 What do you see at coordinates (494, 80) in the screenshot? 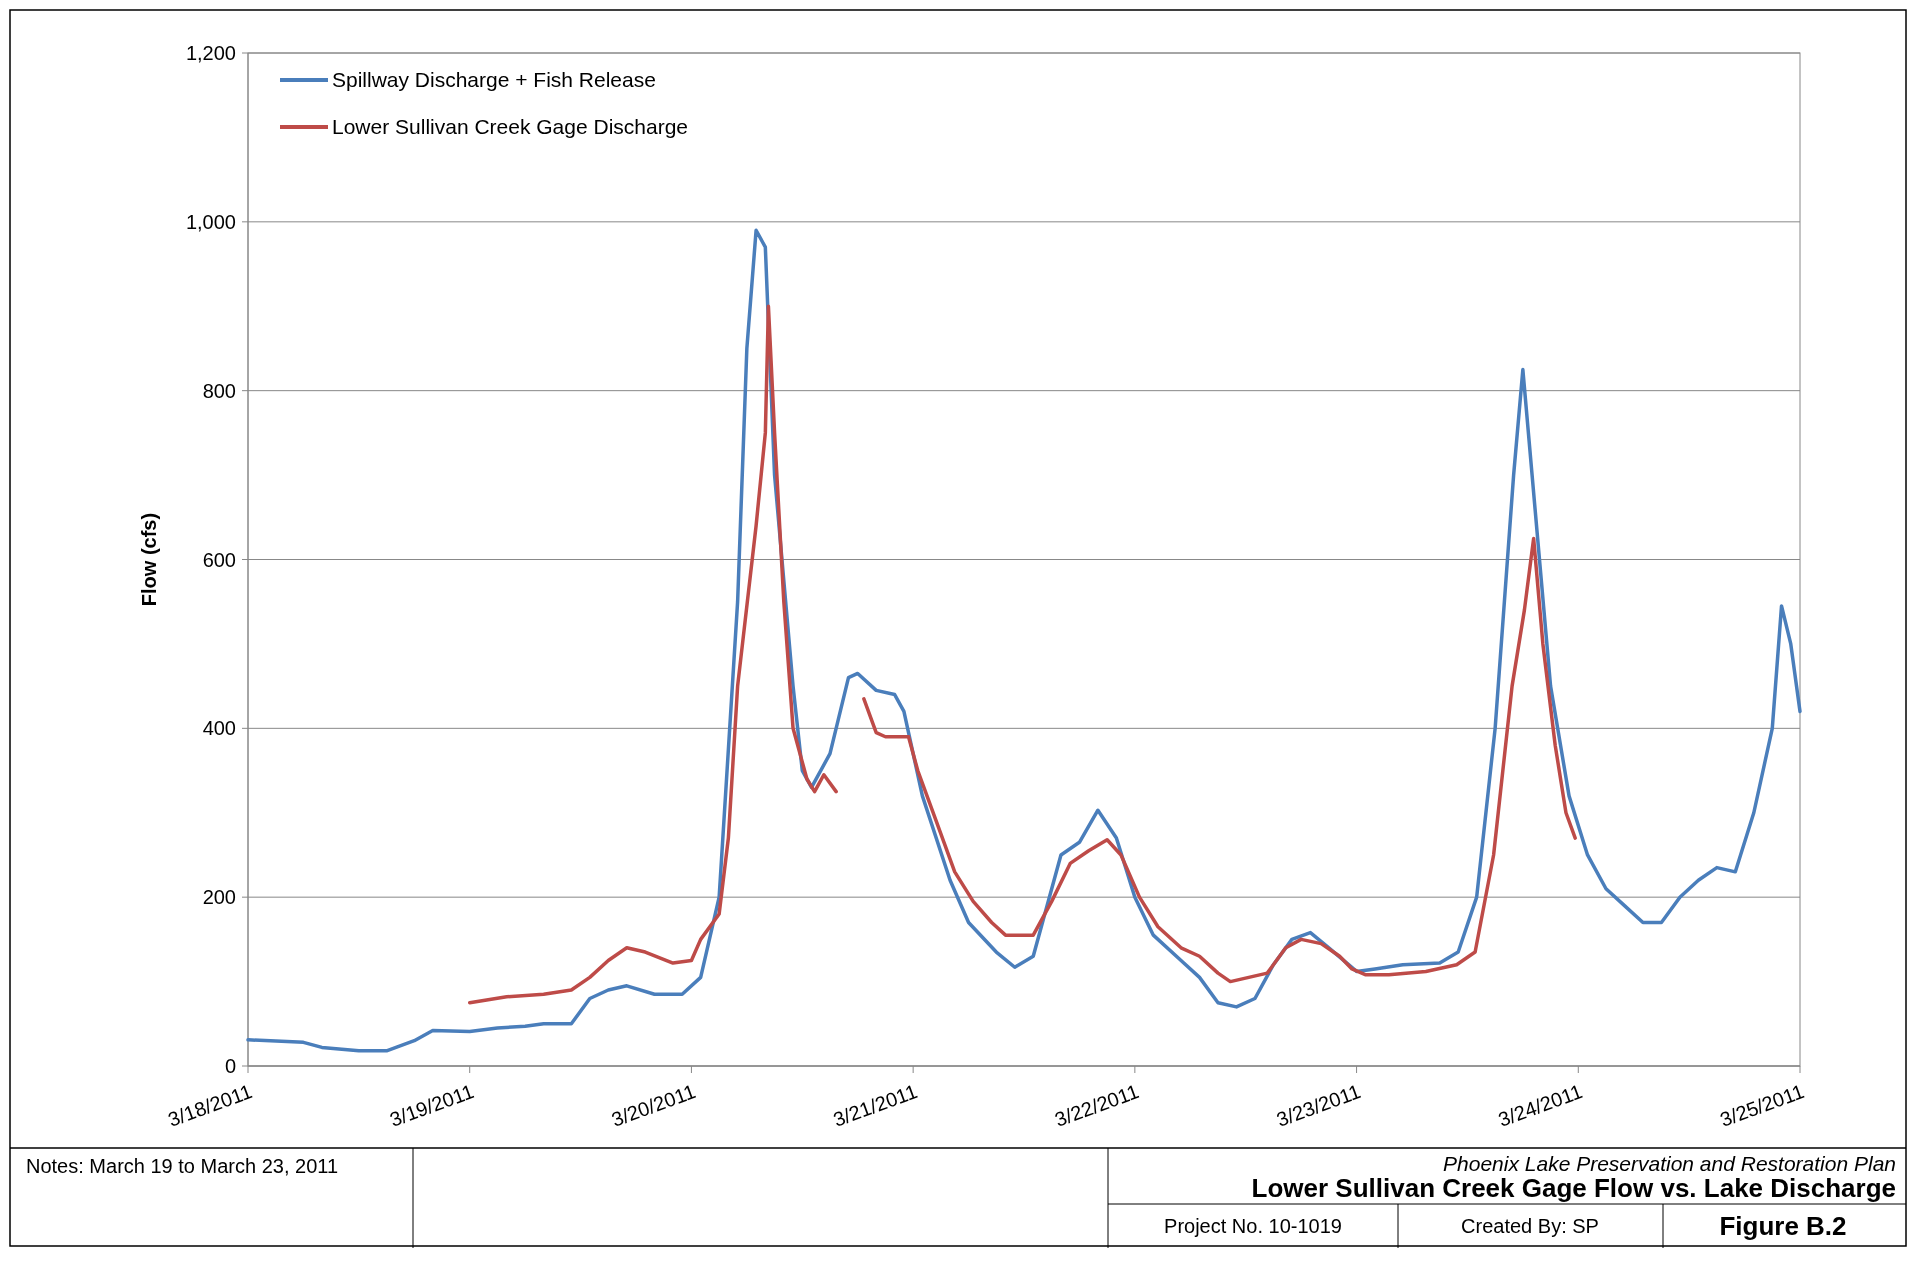
I see `legend-label: Spillway Discharge + Fish Release` at bounding box center [494, 80].